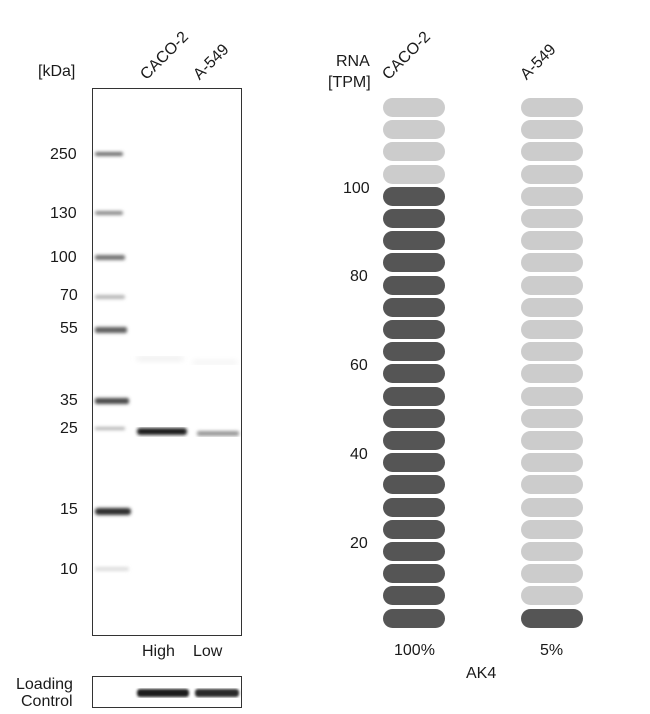 This screenshot has width=650, height=714. Describe the element at coordinates (63, 154) in the screenshot. I see `marker-label-250: 250` at that location.